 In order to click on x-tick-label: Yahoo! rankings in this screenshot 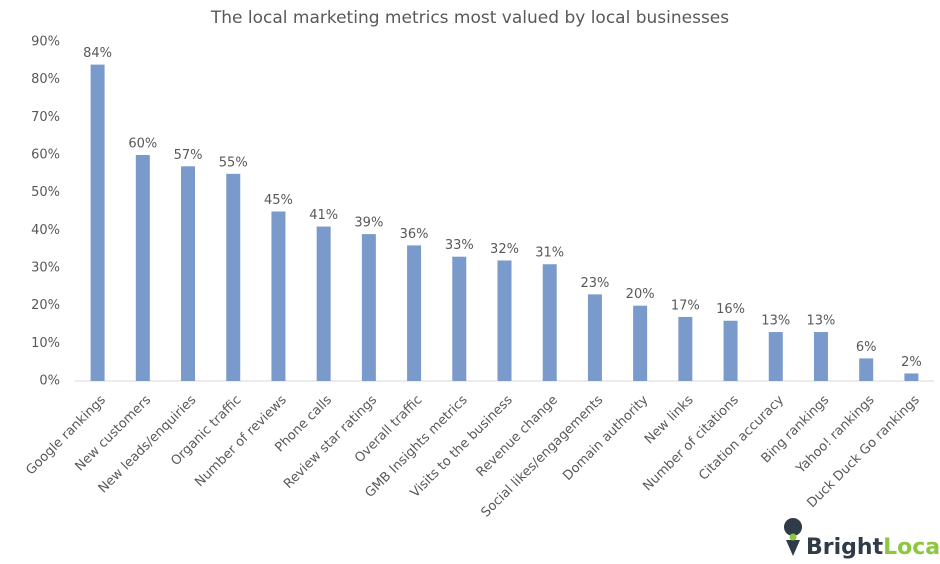, I will do `click(835, 435)`.